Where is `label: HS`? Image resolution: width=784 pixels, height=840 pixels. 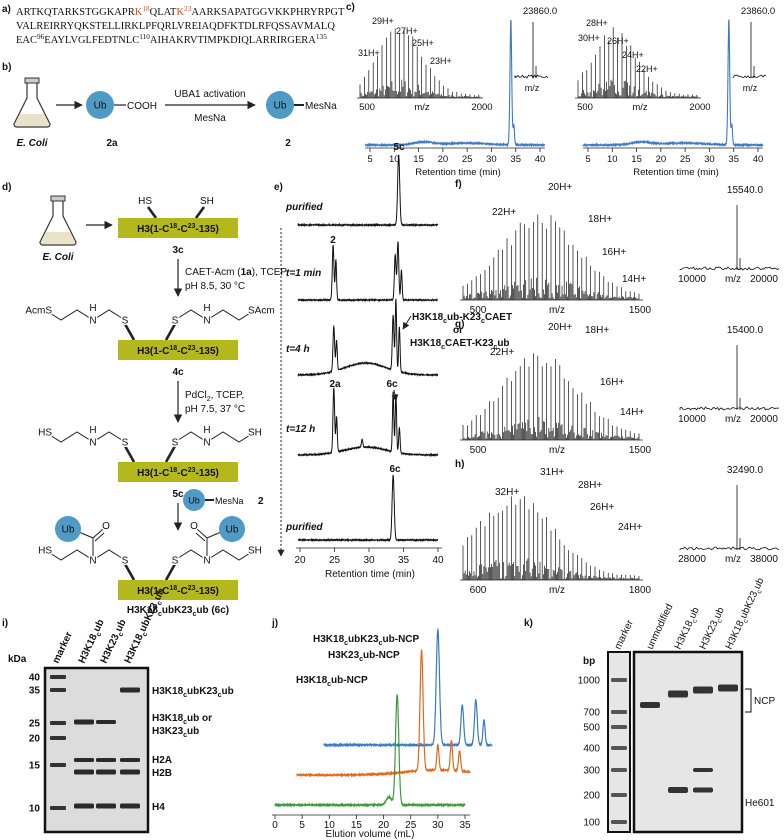
label: HS is located at coordinates (145, 201).